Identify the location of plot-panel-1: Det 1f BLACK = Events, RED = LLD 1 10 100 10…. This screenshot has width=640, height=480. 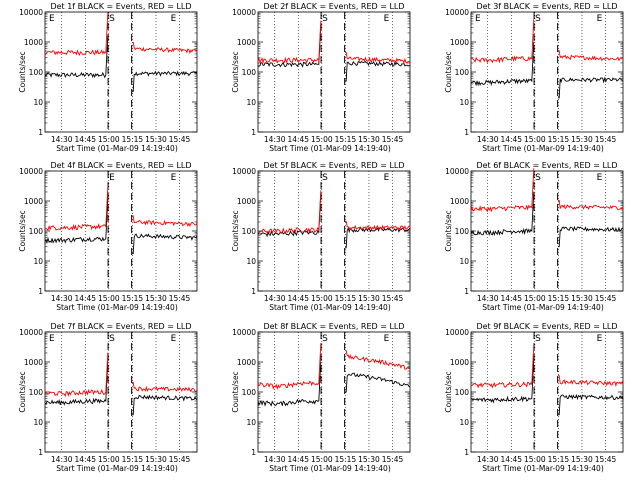
(108, 77).